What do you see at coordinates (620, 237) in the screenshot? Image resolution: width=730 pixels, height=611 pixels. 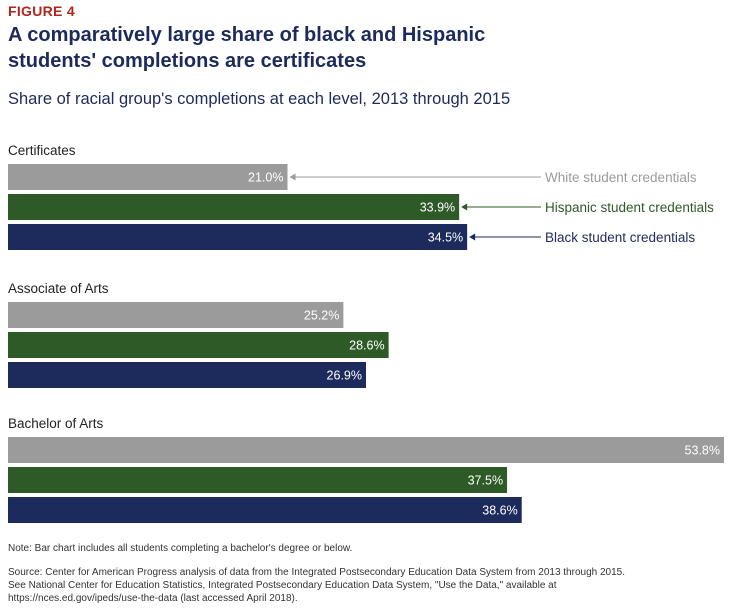 I see `legend-label-black: Black student credentials` at bounding box center [620, 237].